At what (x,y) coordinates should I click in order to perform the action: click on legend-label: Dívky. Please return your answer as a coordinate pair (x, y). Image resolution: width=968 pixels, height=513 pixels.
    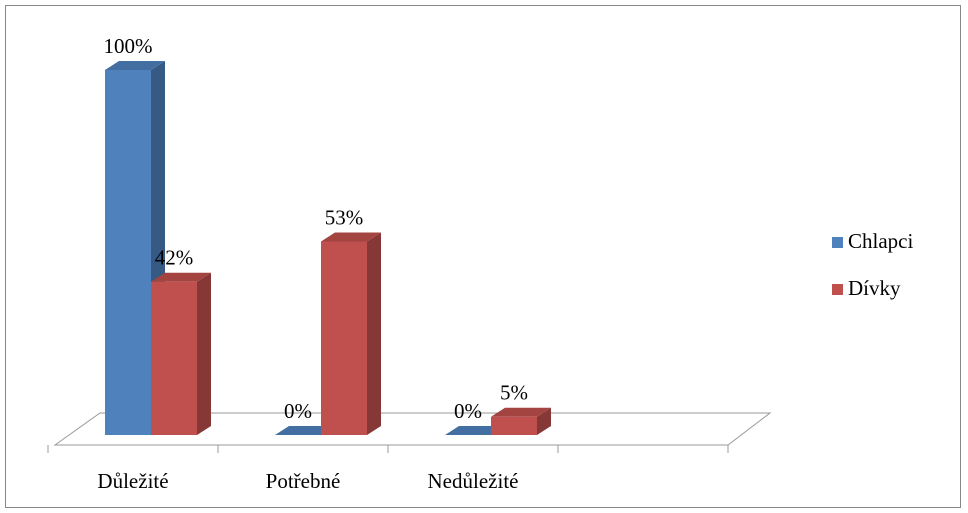
    Looking at the image, I should click on (874, 288).